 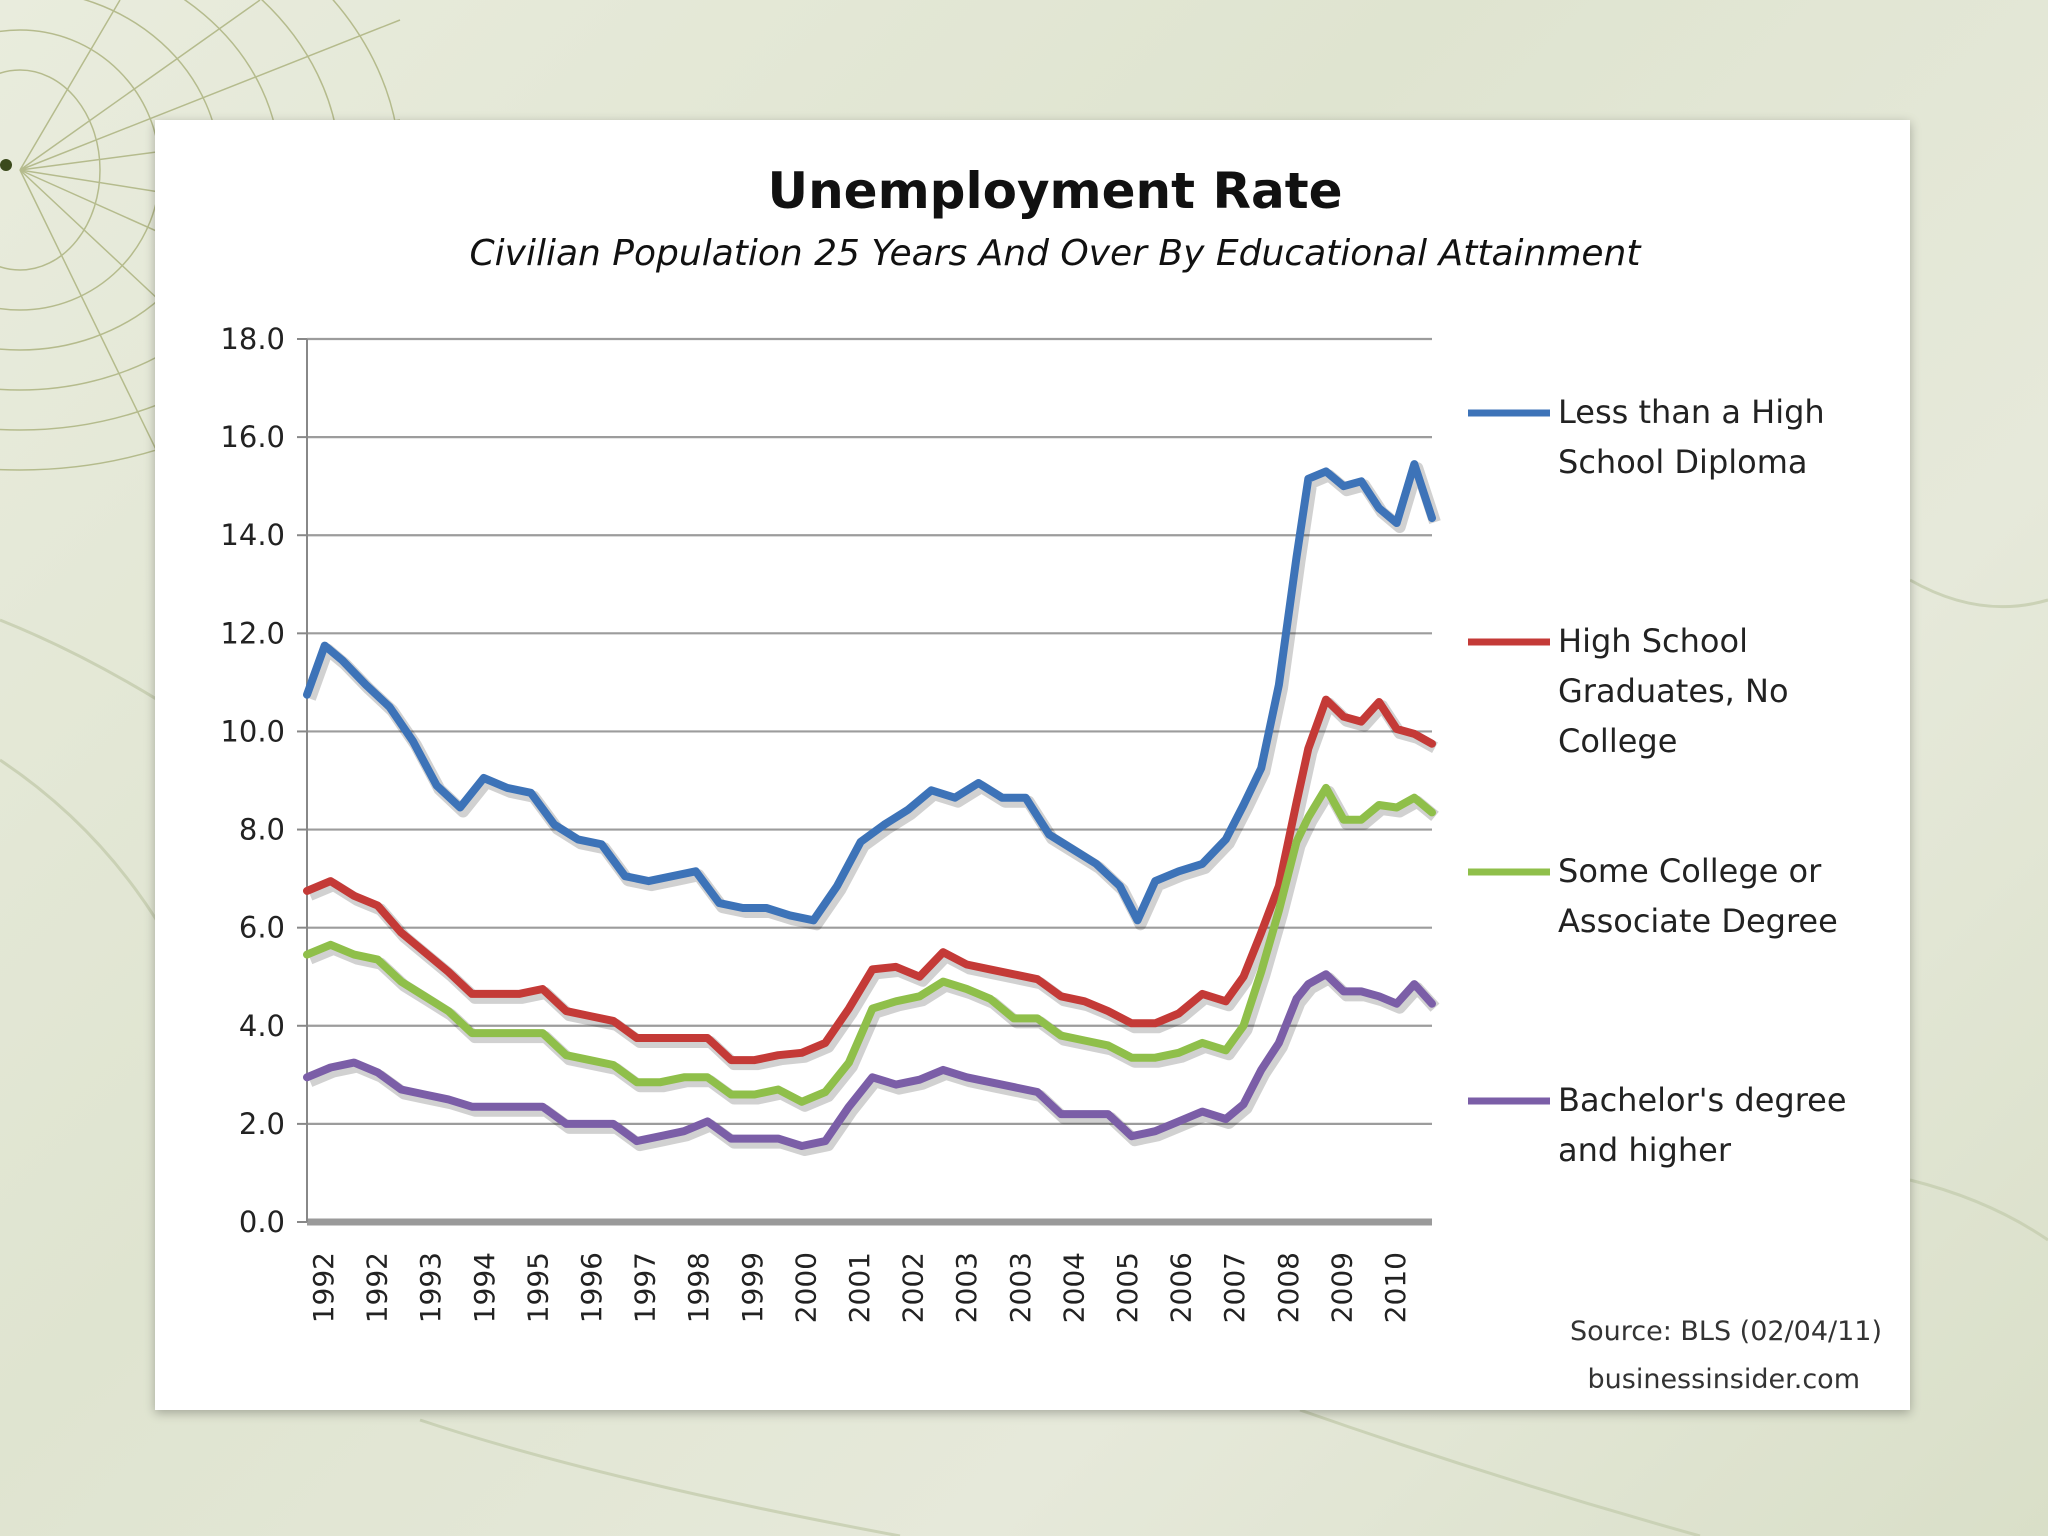 What do you see at coordinates (1395, 1287) in the screenshot?
I see `x-tick-label: 2010` at bounding box center [1395, 1287].